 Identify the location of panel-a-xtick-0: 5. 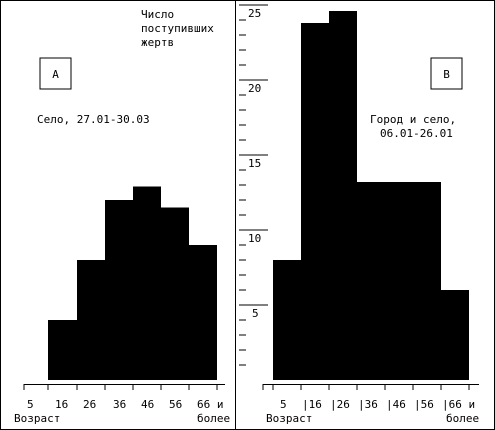
(30, 404).